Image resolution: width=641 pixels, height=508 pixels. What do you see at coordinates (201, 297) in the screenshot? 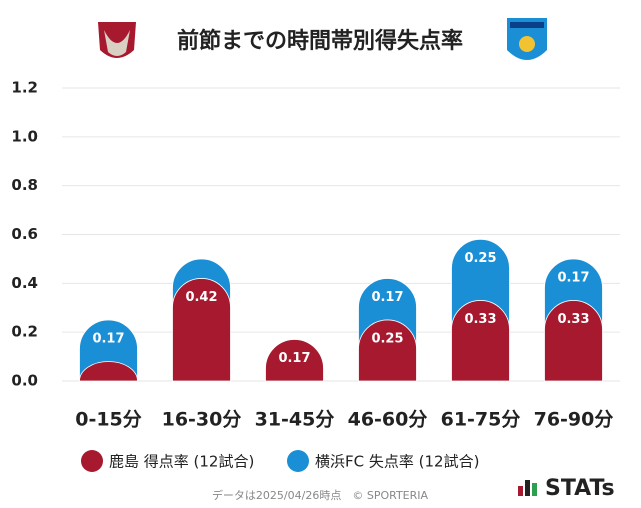
I see `value-label: 0.42` at bounding box center [201, 297].